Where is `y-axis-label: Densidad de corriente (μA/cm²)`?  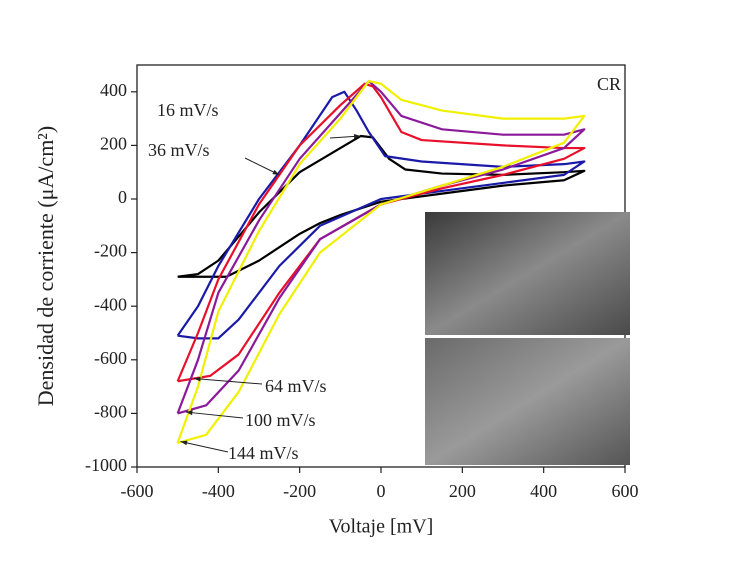
y-axis-label: Densidad de corriente (μA/cm²) is located at coordinates (45, 266).